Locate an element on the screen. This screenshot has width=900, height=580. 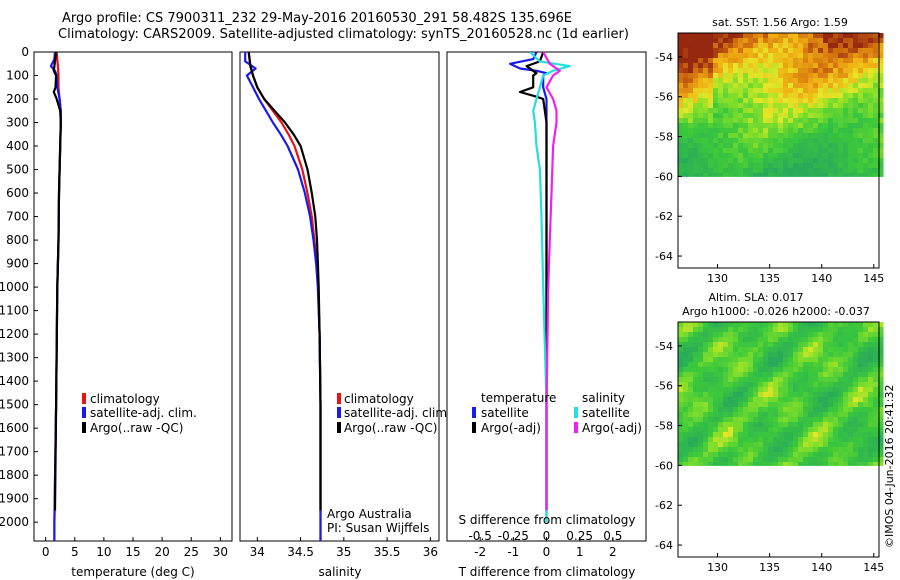
legend-swatch-salinity-argo is located at coordinates (576, 427).